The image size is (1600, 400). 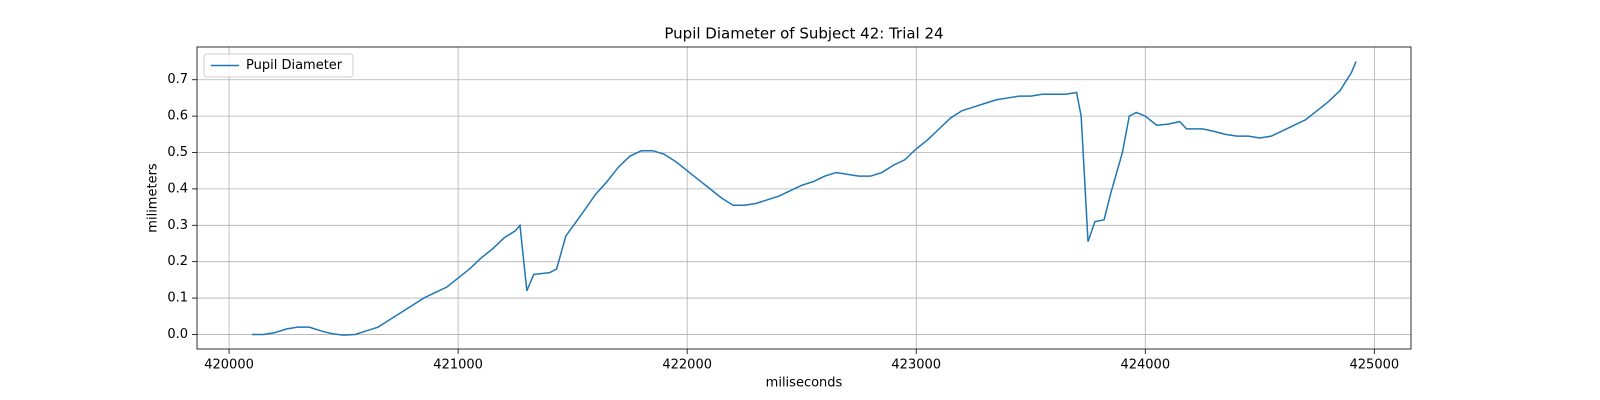 What do you see at coordinates (229, 365) in the screenshot?
I see `x-tick-label: 420000` at bounding box center [229, 365].